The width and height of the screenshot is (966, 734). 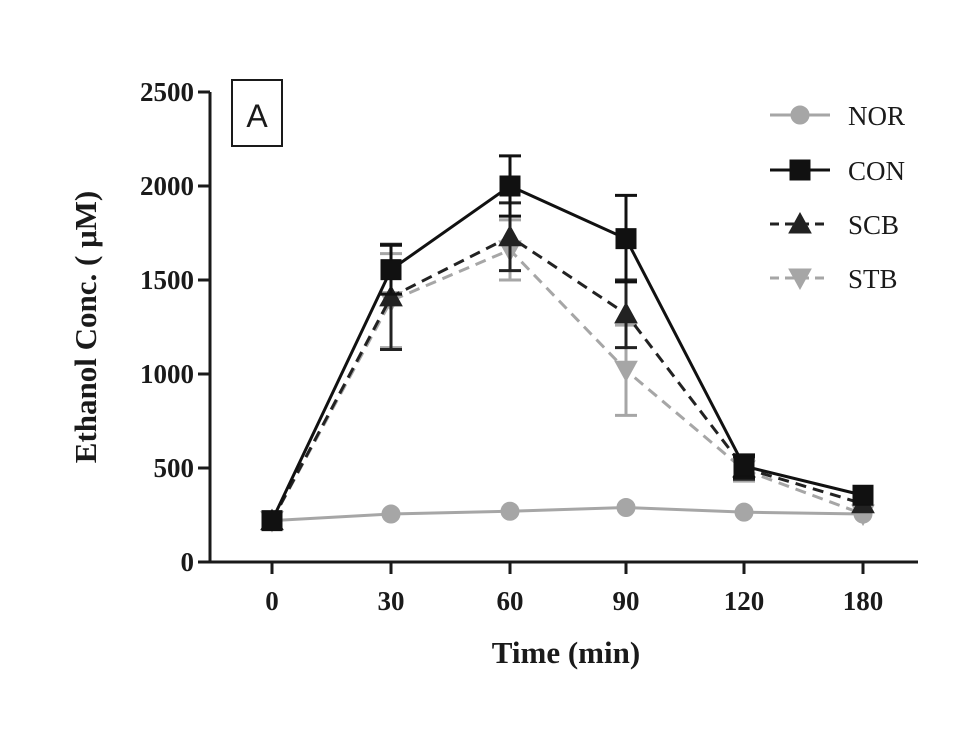 What do you see at coordinates (800, 115) in the screenshot?
I see `legend-marker-nor` at bounding box center [800, 115].